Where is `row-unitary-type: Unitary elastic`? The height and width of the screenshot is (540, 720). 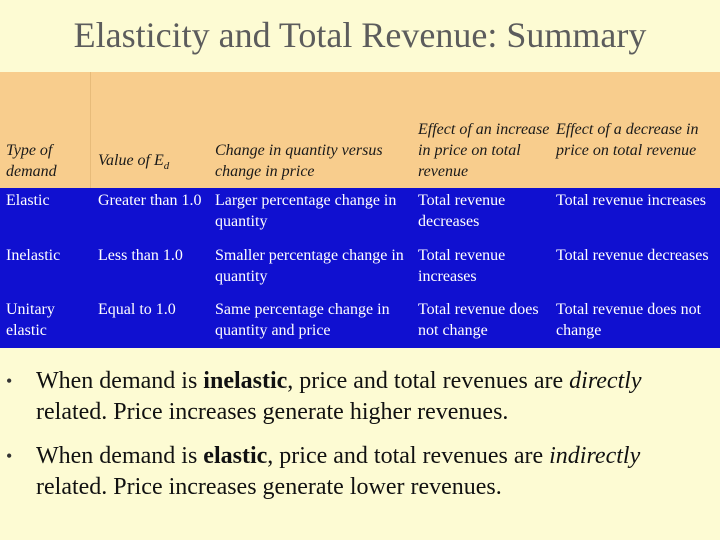 row-unitary-type: Unitary elastic is located at coordinates (30, 320).